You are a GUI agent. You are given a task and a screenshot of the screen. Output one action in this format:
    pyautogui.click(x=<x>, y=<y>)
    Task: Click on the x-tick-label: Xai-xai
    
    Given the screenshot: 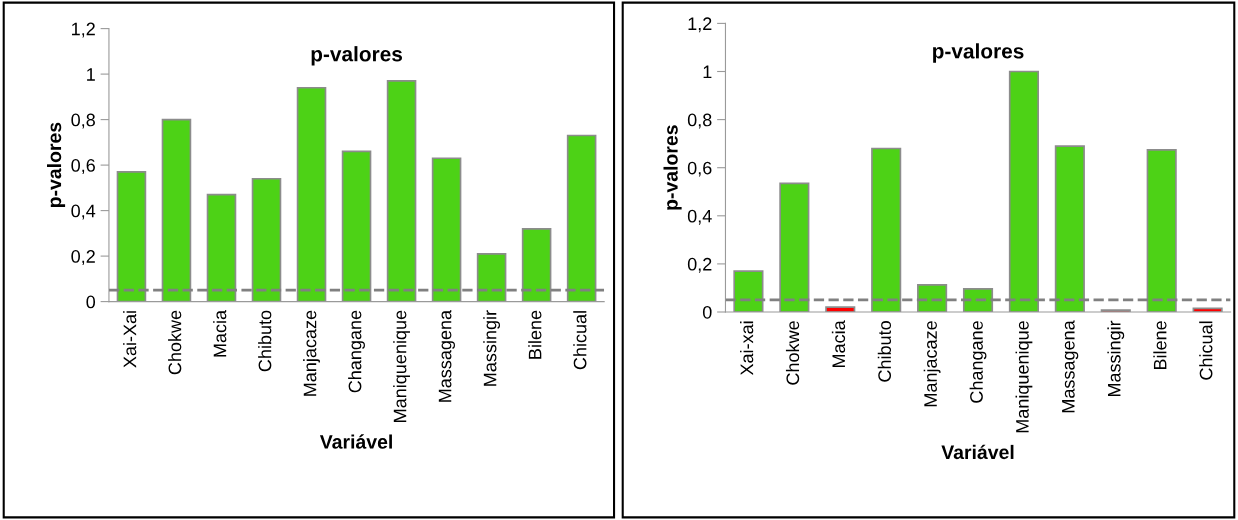 What is the action you would take?
    pyautogui.click(x=747, y=348)
    